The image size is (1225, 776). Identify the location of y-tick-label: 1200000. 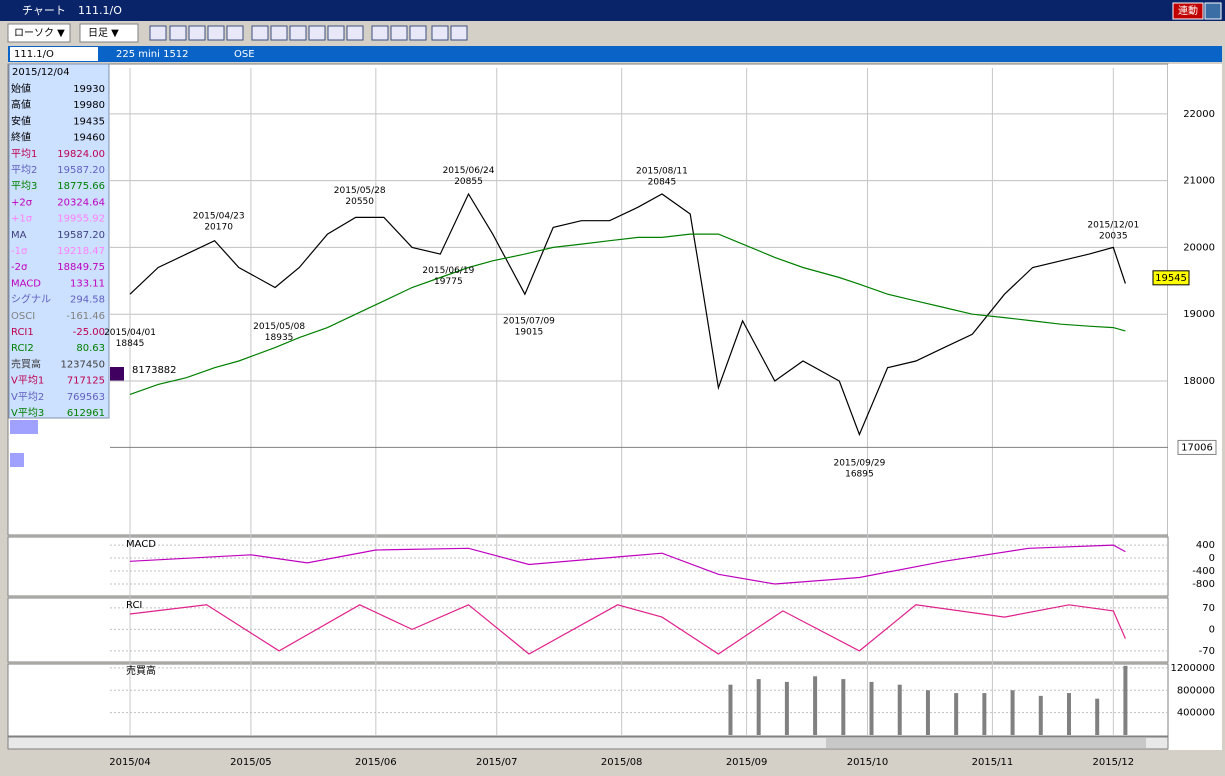
(1192, 668).